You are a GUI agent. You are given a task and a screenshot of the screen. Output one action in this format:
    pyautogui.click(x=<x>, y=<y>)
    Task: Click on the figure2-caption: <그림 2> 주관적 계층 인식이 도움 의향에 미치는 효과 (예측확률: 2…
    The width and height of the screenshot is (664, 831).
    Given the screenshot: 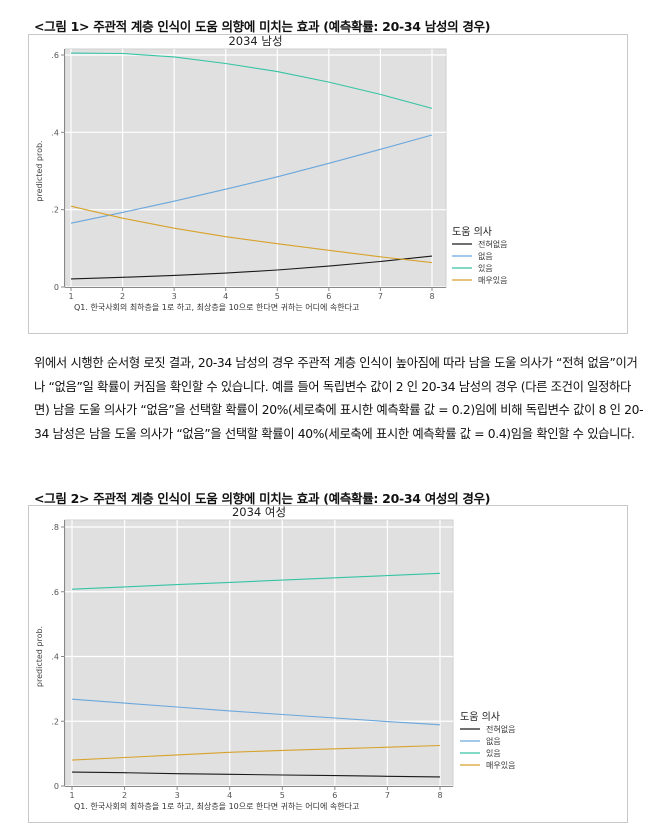 What is the action you would take?
    pyautogui.click(x=262, y=498)
    